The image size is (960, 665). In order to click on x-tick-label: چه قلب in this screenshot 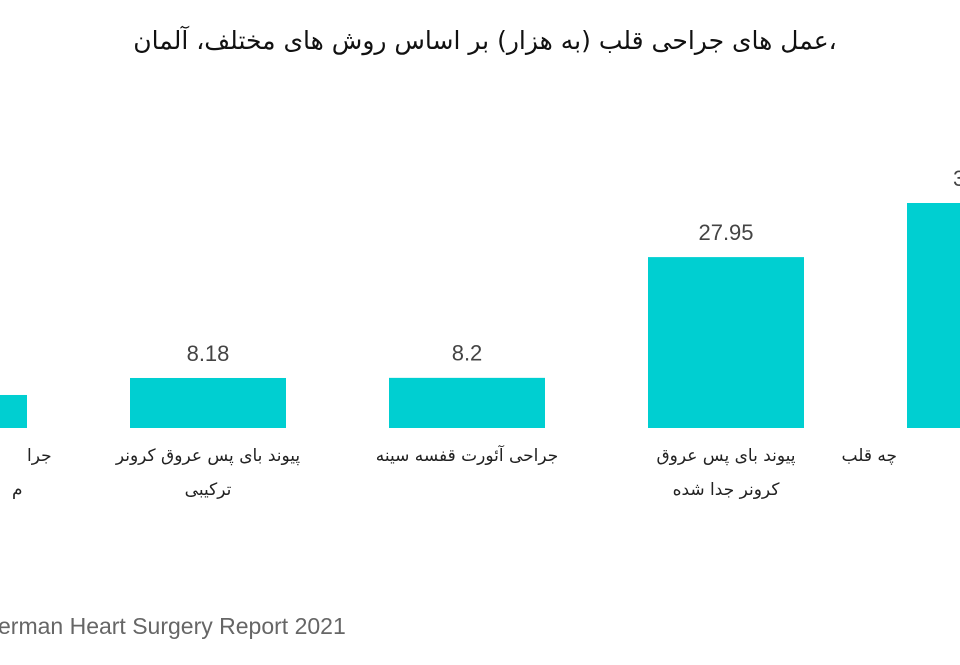, I will do `click(869, 456)`.